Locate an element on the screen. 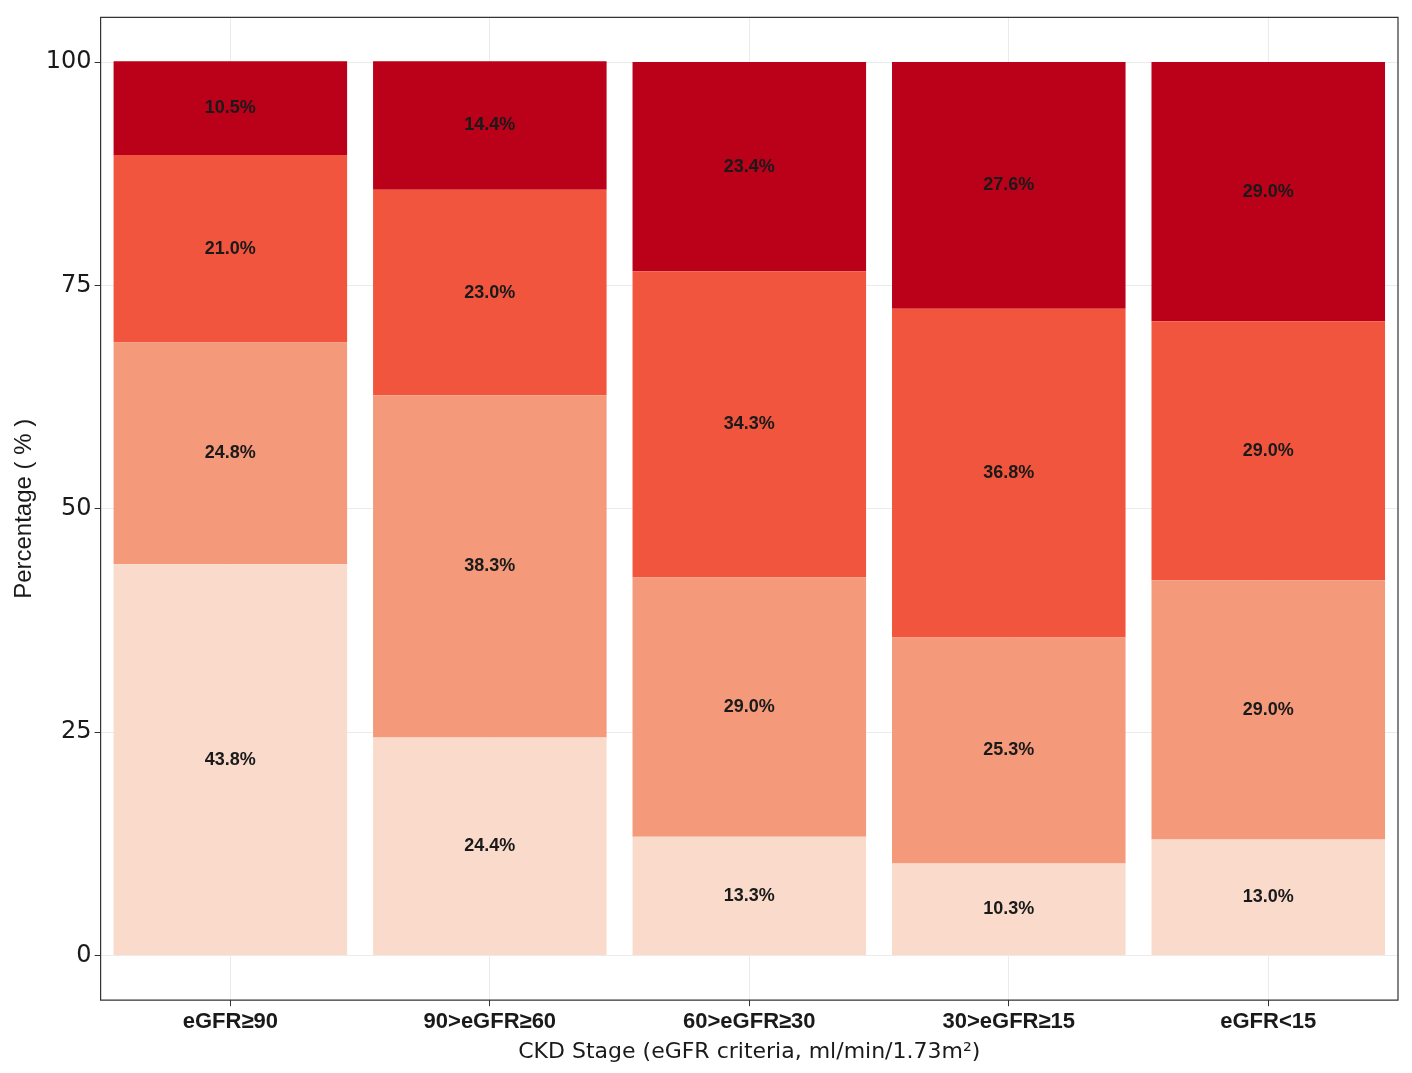  data-label: 25.3% is located at coordinates (1009, 749).